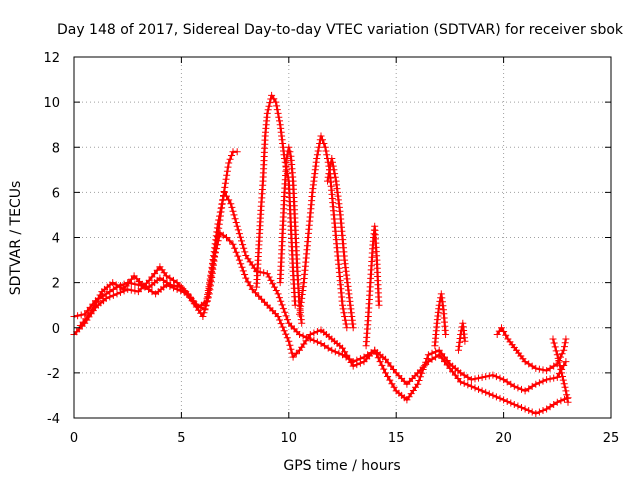  I want to click on series-spike-17.0, so click(440, 320).